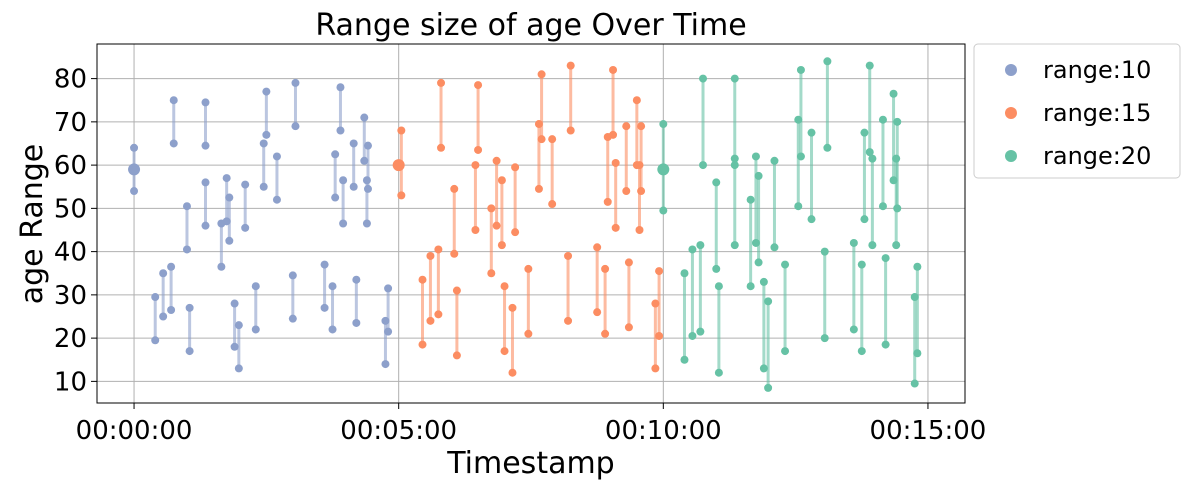 This screenshot has height=490, width=1189. What do you see at coordinates (1097, 70) in the screenshot?
I see `legend-label: range:10` at bounding box center [1097, 70].